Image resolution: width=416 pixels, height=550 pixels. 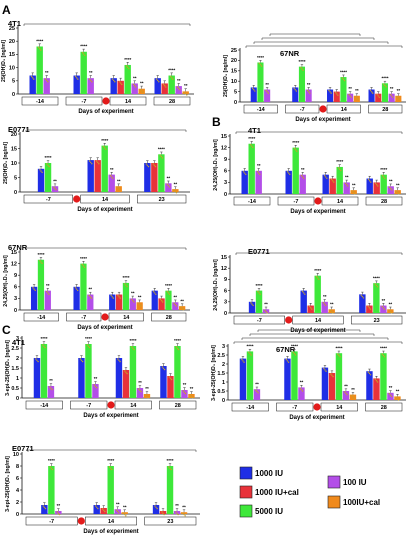 What do you see at coordinates (6, 330) in the screenshot?
I see `panel-letter-c: C` at bounding box center [6, 330].